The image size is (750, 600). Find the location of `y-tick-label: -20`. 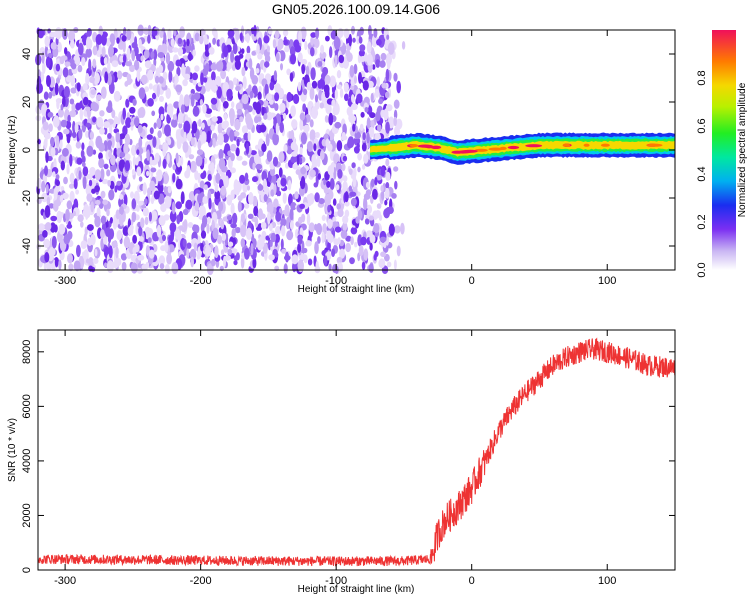

y-tick-label: -20 is located at coordinates (27, 198).